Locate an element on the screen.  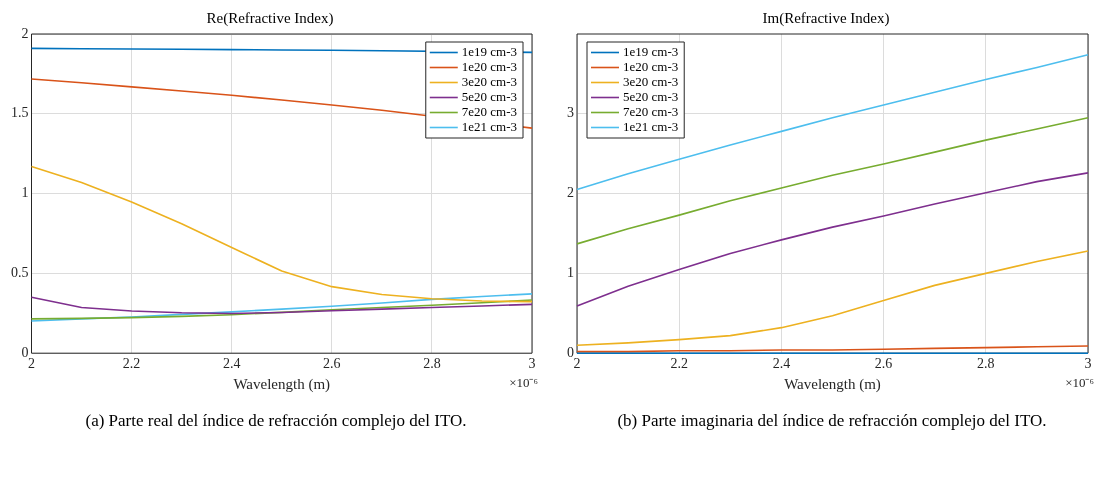
text: (a) Parte real del índice de refracción complejo del ITO. is located at coordinates (276, 421).